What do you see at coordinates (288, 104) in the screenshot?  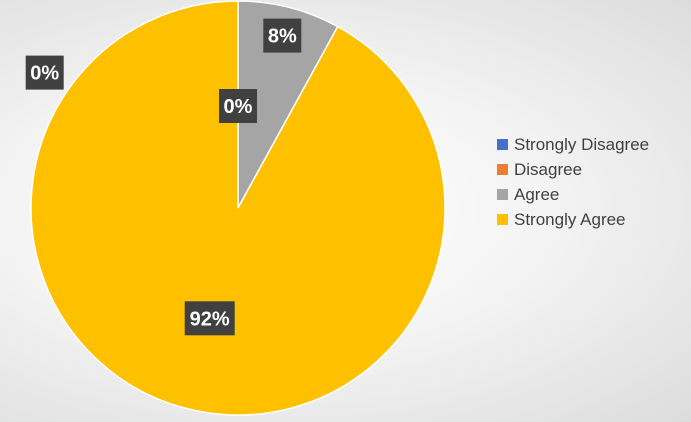 I see `pie-slice-agree` at bounding box center [288, 104].